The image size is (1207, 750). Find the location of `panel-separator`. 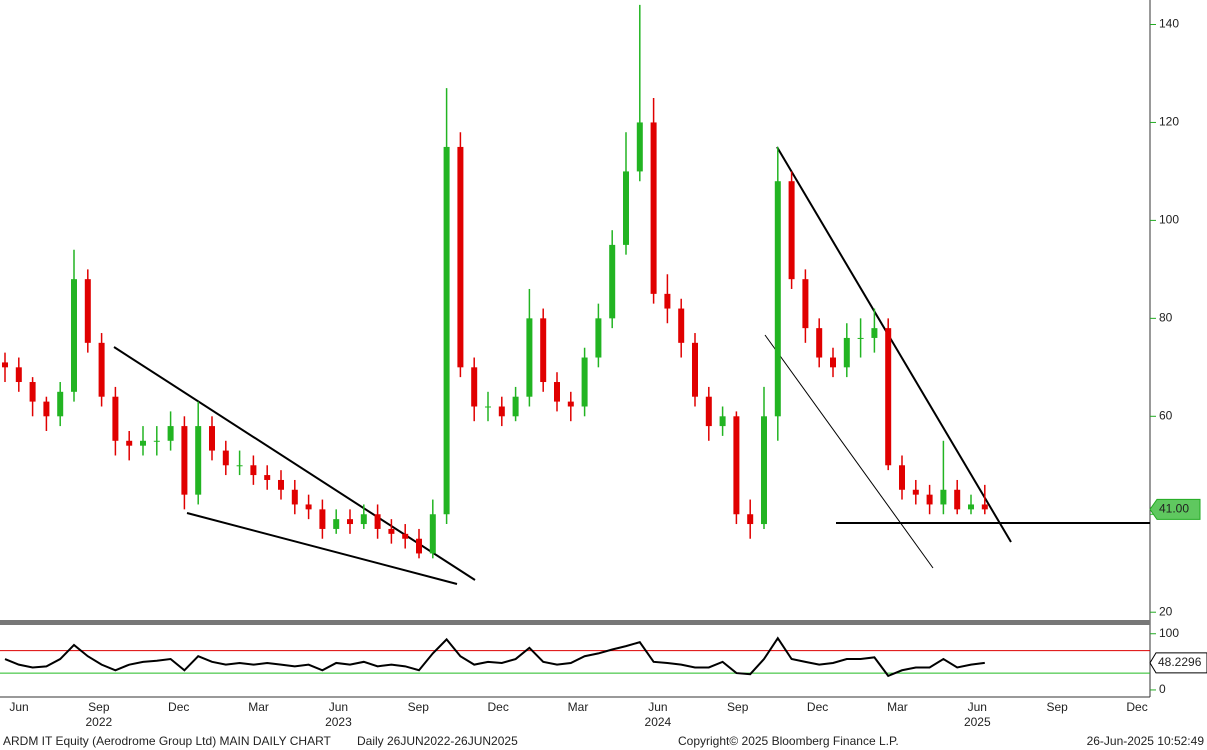

panel-separator is located at coordinates (575, 622).